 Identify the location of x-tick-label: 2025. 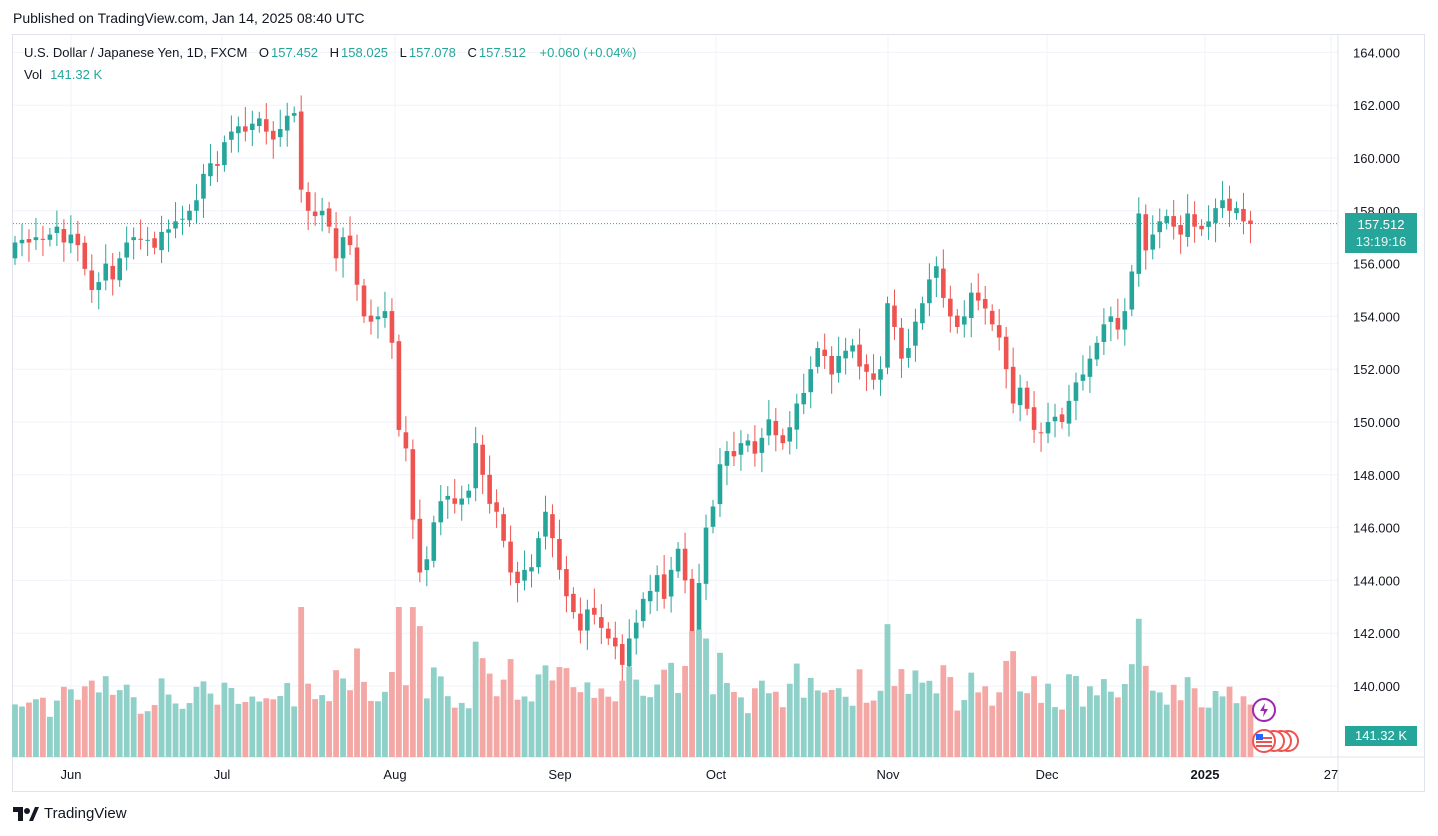
(1205, 774).